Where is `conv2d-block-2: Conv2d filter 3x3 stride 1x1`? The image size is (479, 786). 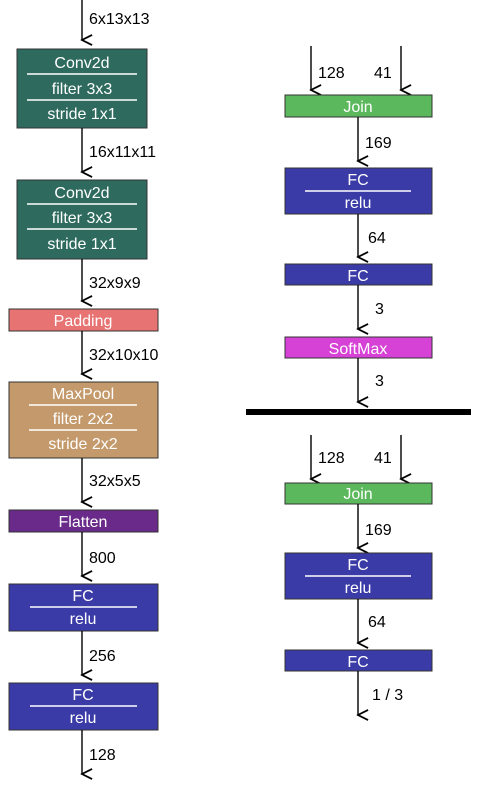
conv2d-block-2: Conv2d filter 3x3 stride 1x1 is located at coordinates (82, 219).